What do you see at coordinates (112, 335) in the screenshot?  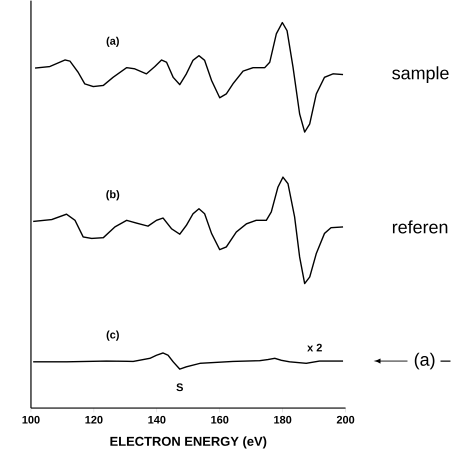 I see `series-label: (c)` at bounding box center [112, 335].